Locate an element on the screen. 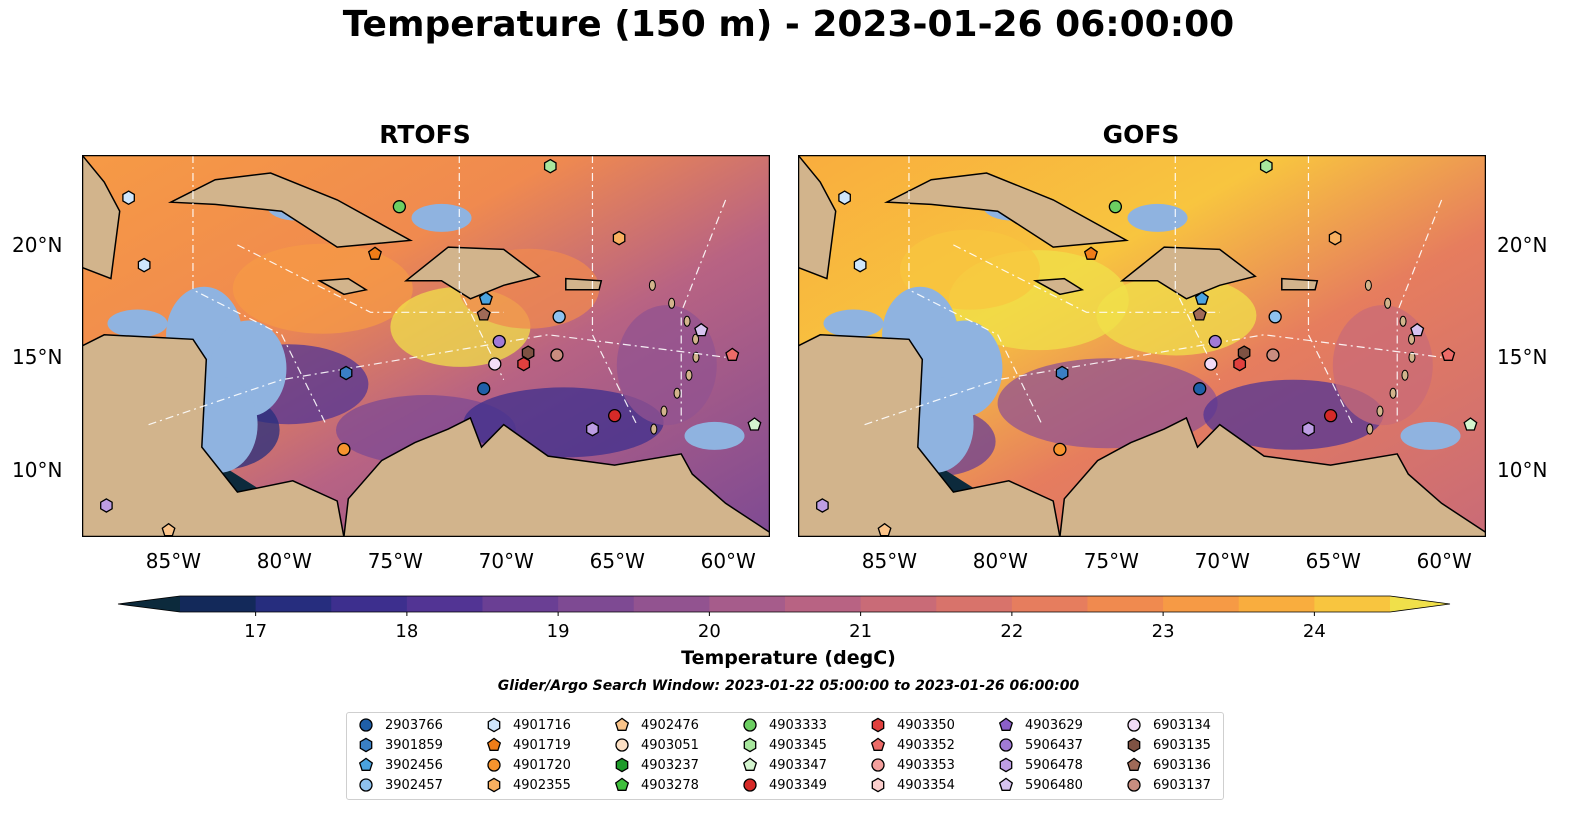 This screenshot has width=1577, height=827. legend-item: 4903349 is located at coordinates (784, 785).